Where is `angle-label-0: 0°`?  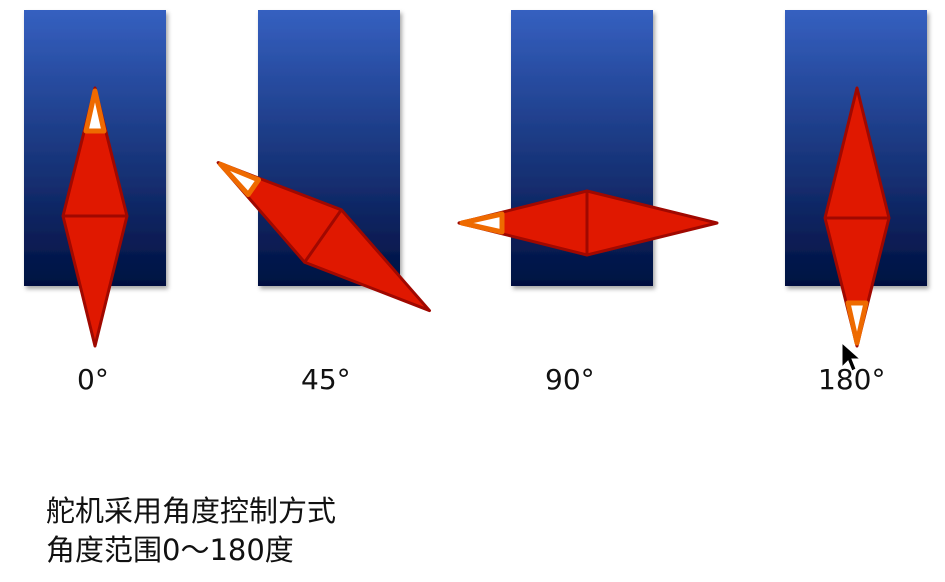 angle-label-0: 0° is located at coordinates (93, 379).